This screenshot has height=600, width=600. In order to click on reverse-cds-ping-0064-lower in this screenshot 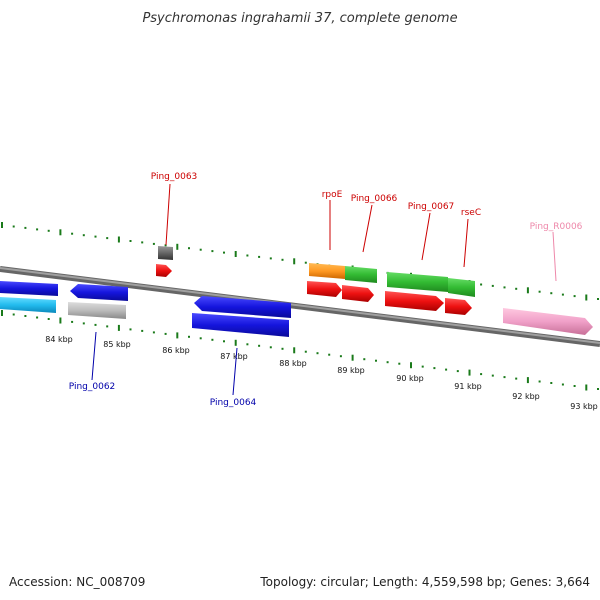, I will do `click(240, 325)`.